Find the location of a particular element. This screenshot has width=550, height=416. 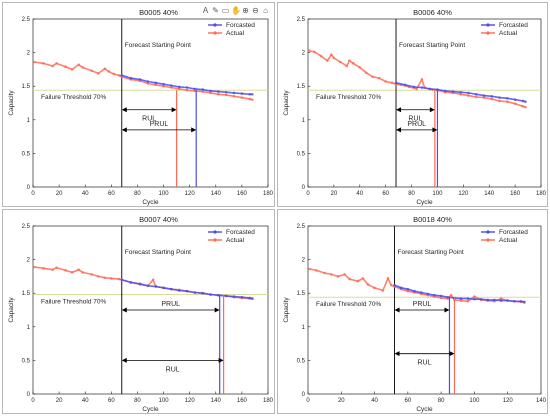

x-tick-label: 20 is located at coordinates (341, 401).